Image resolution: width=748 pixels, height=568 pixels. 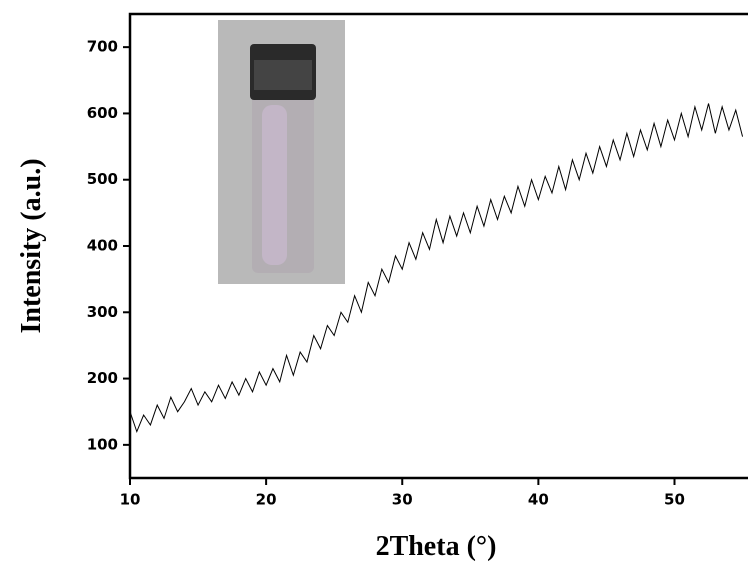 What do you see at coordinates (130, 500) in the screenshot?
I see `x-tick-label: 10` at bounding box center [130, 500].